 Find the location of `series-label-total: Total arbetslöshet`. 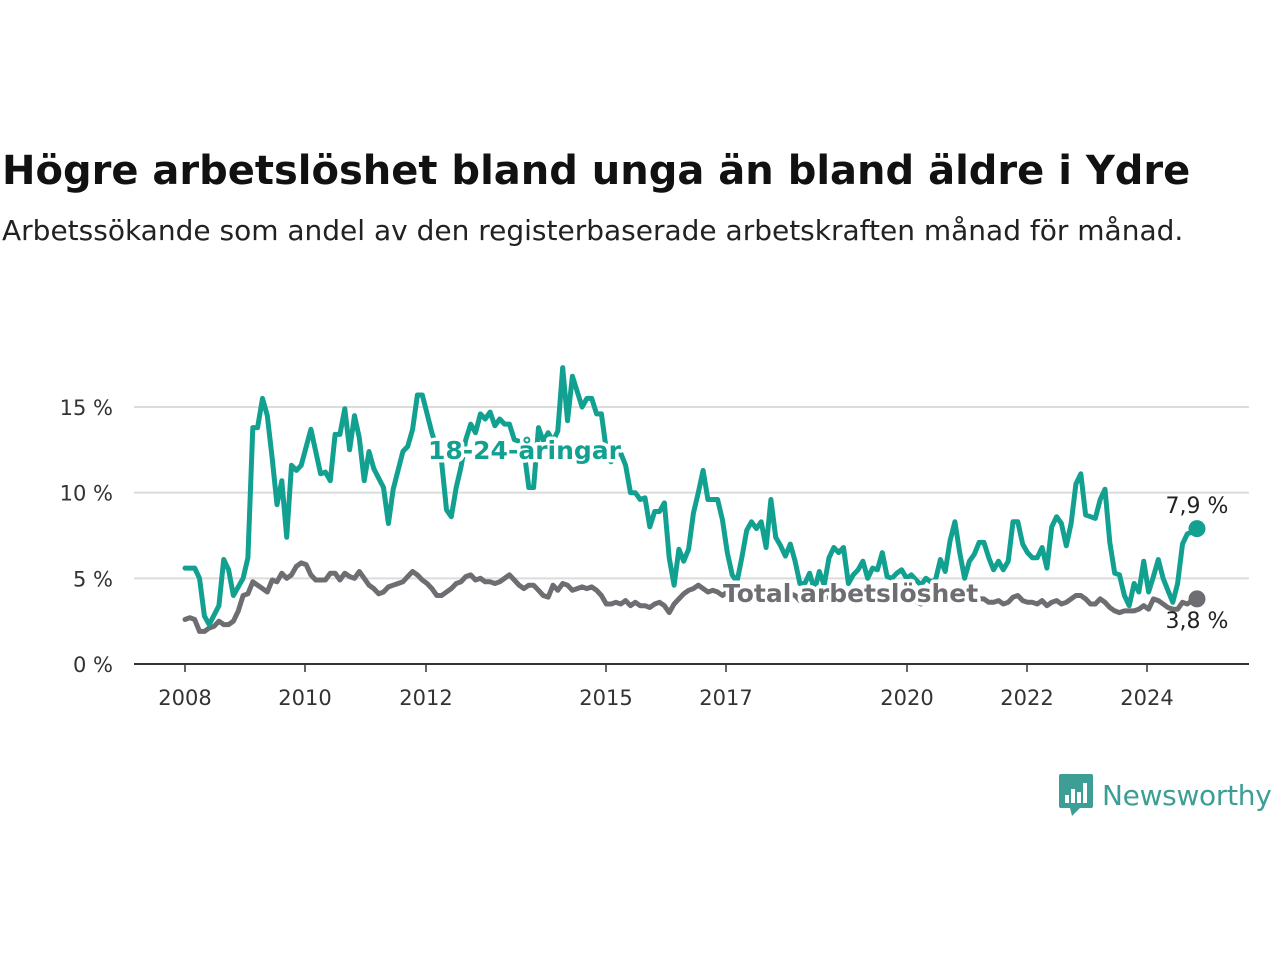

series-label-total: Total arbetslöshet is located at coordinates (850, 593).